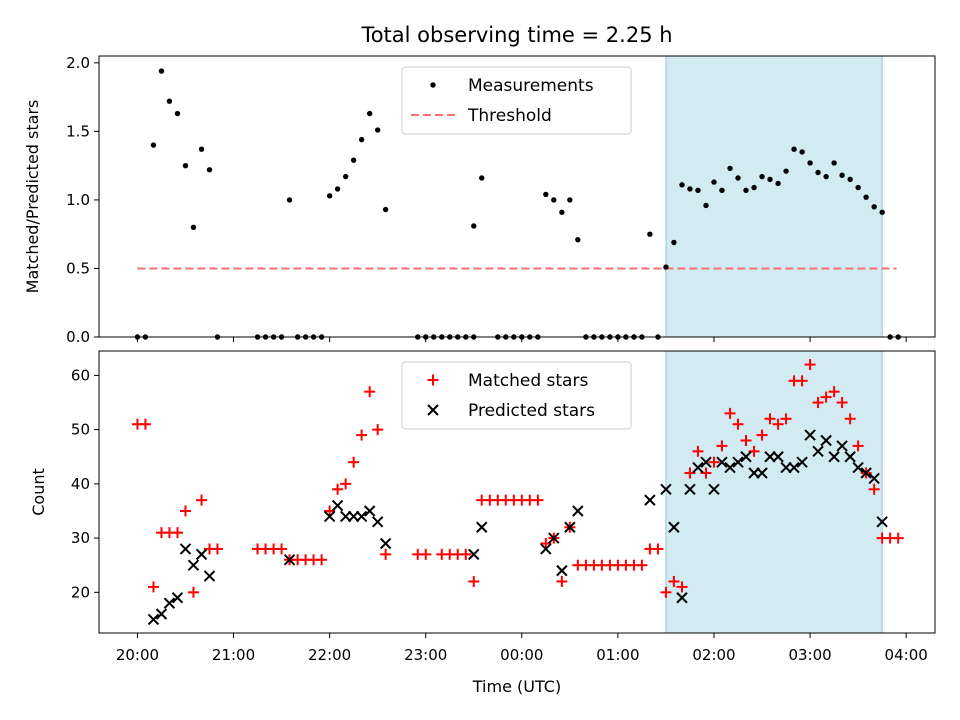 The width and height of the screenshot is (960, 720). Describe the element at coordinates (516, 686) in the screenshot. I see `x-axis-label: Time (UTC)` at that location.